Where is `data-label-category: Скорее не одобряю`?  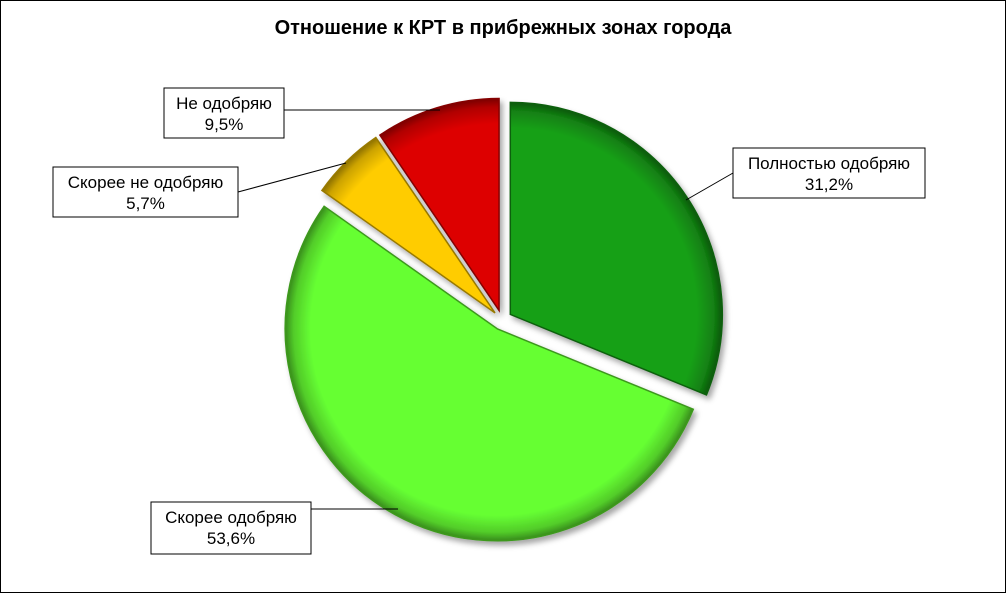 data-label-category: Скорее не одобряю is located at coordinates (146, 182).